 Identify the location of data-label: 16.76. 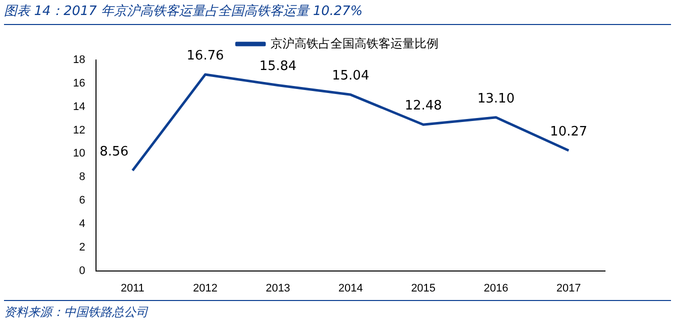
(205, 56).